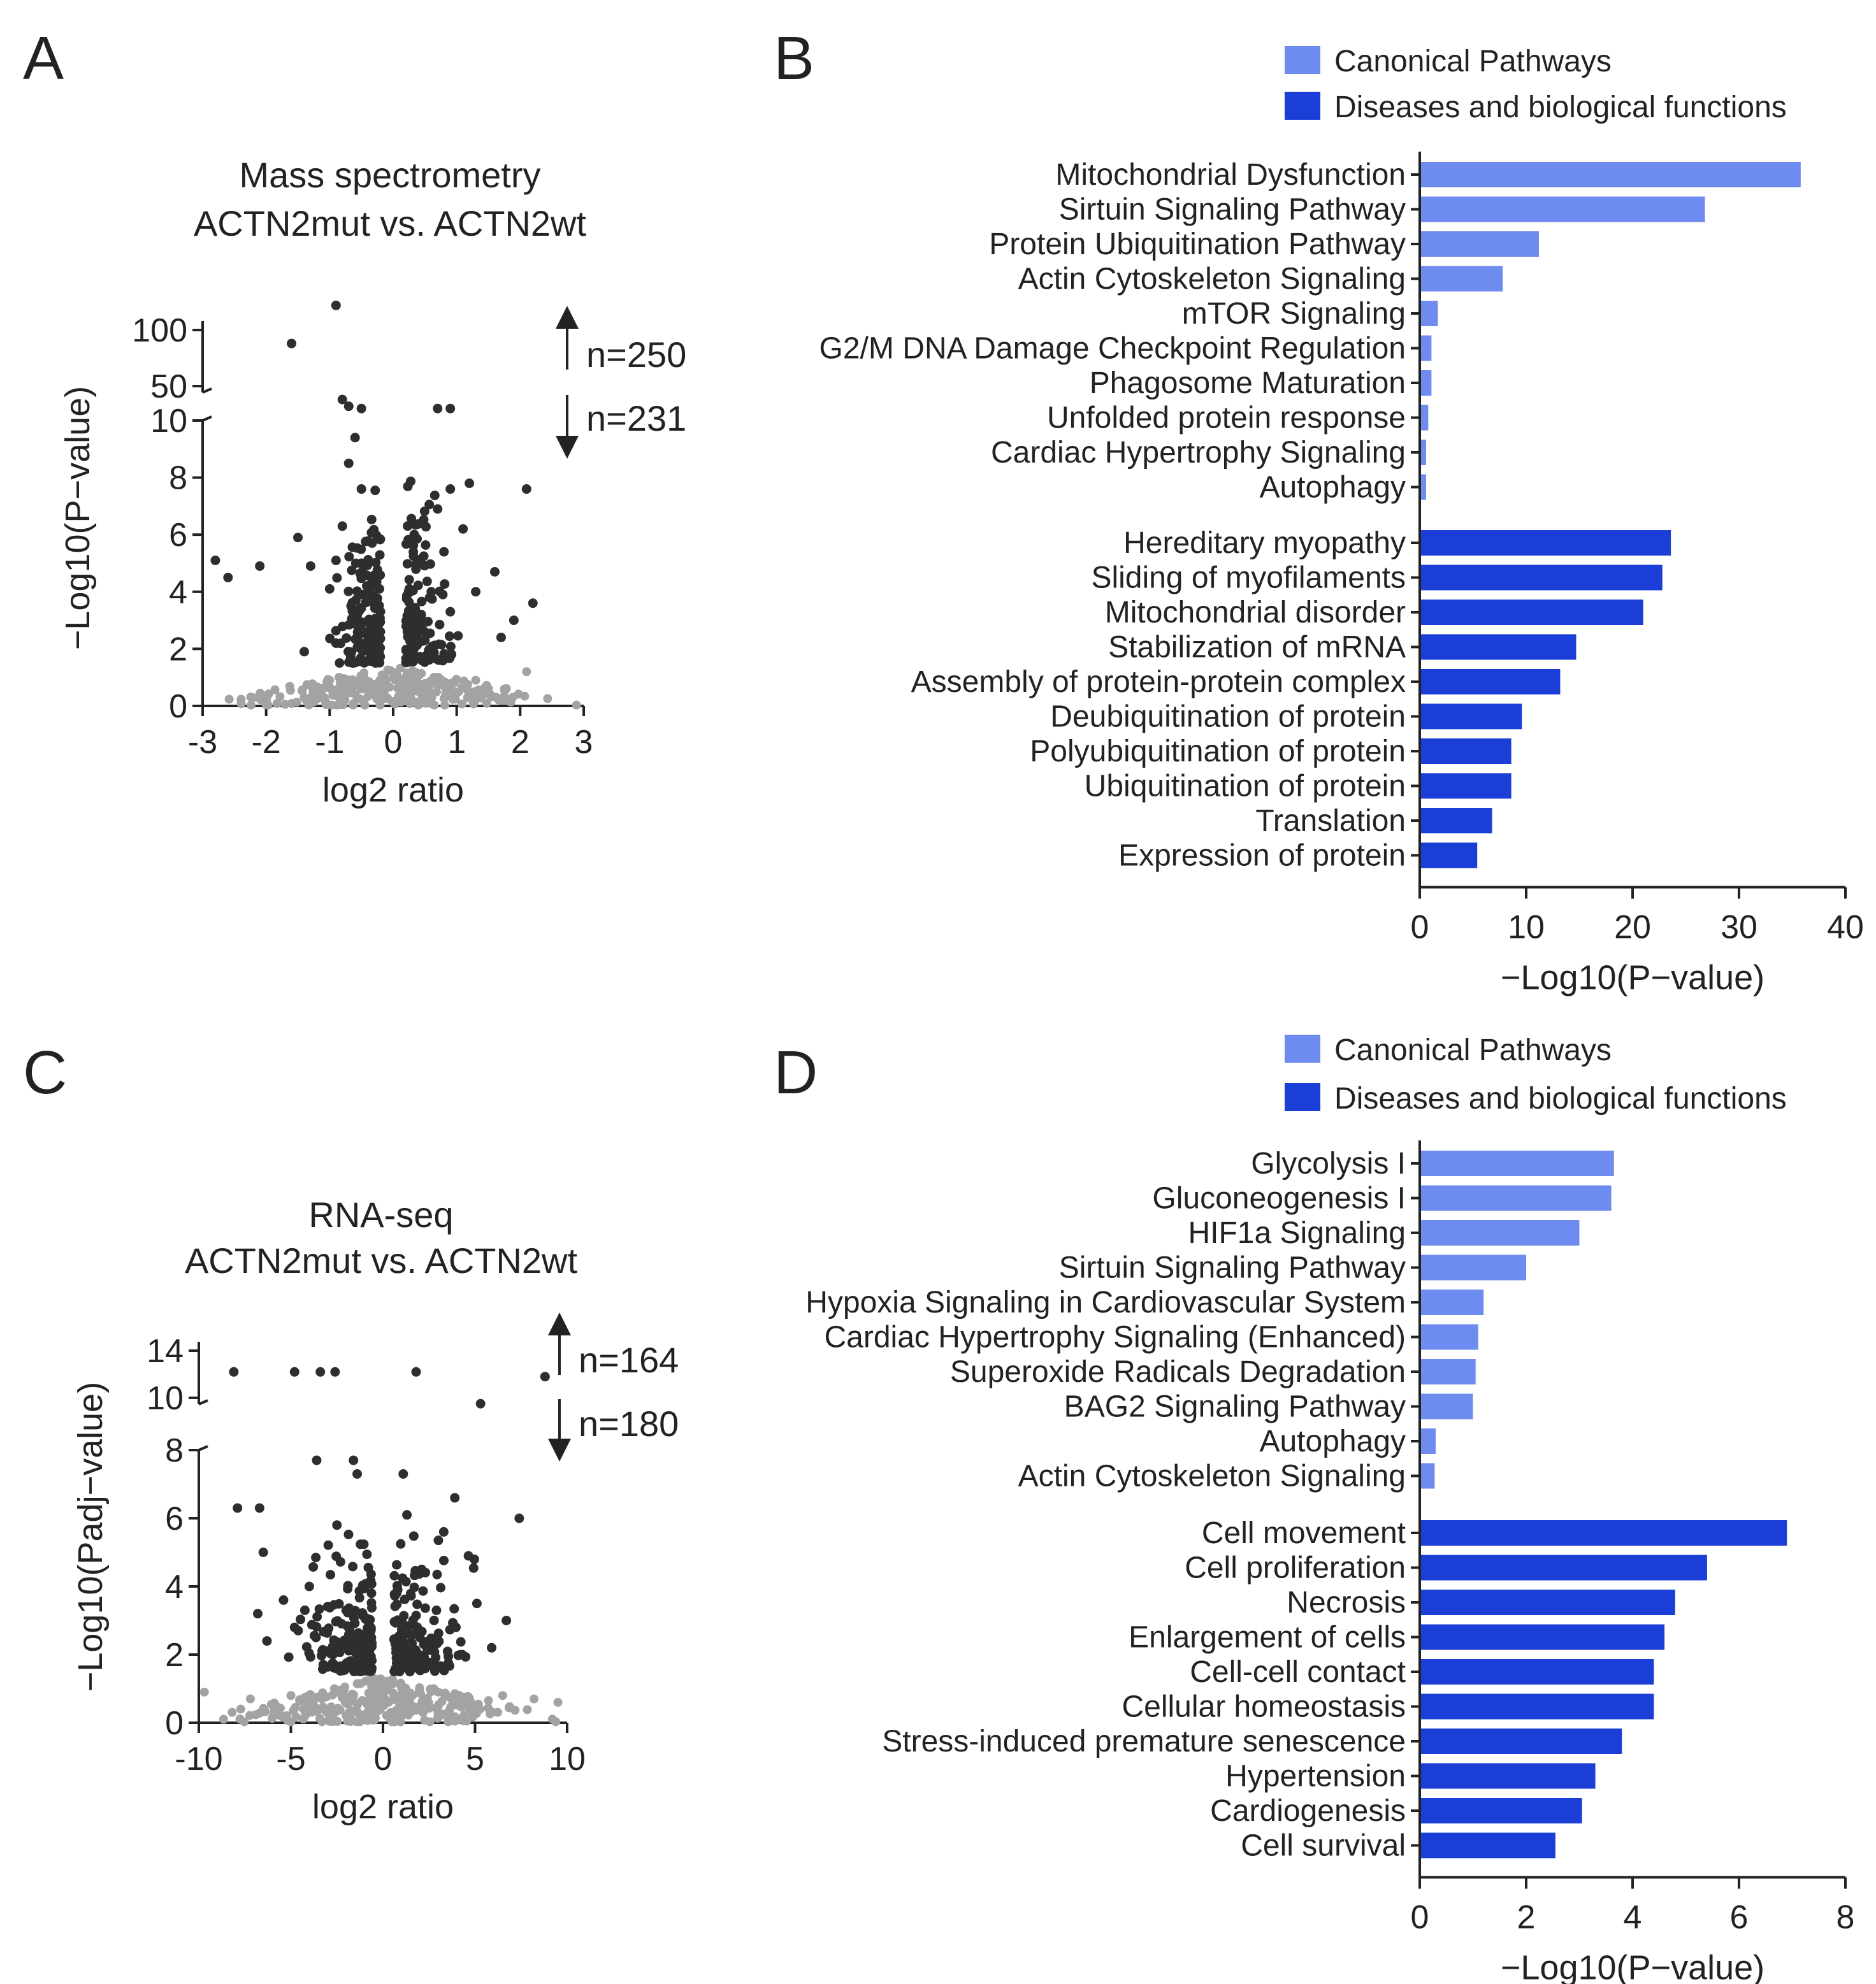  I want to click on y-tick-label: 8, so click(178, 478).